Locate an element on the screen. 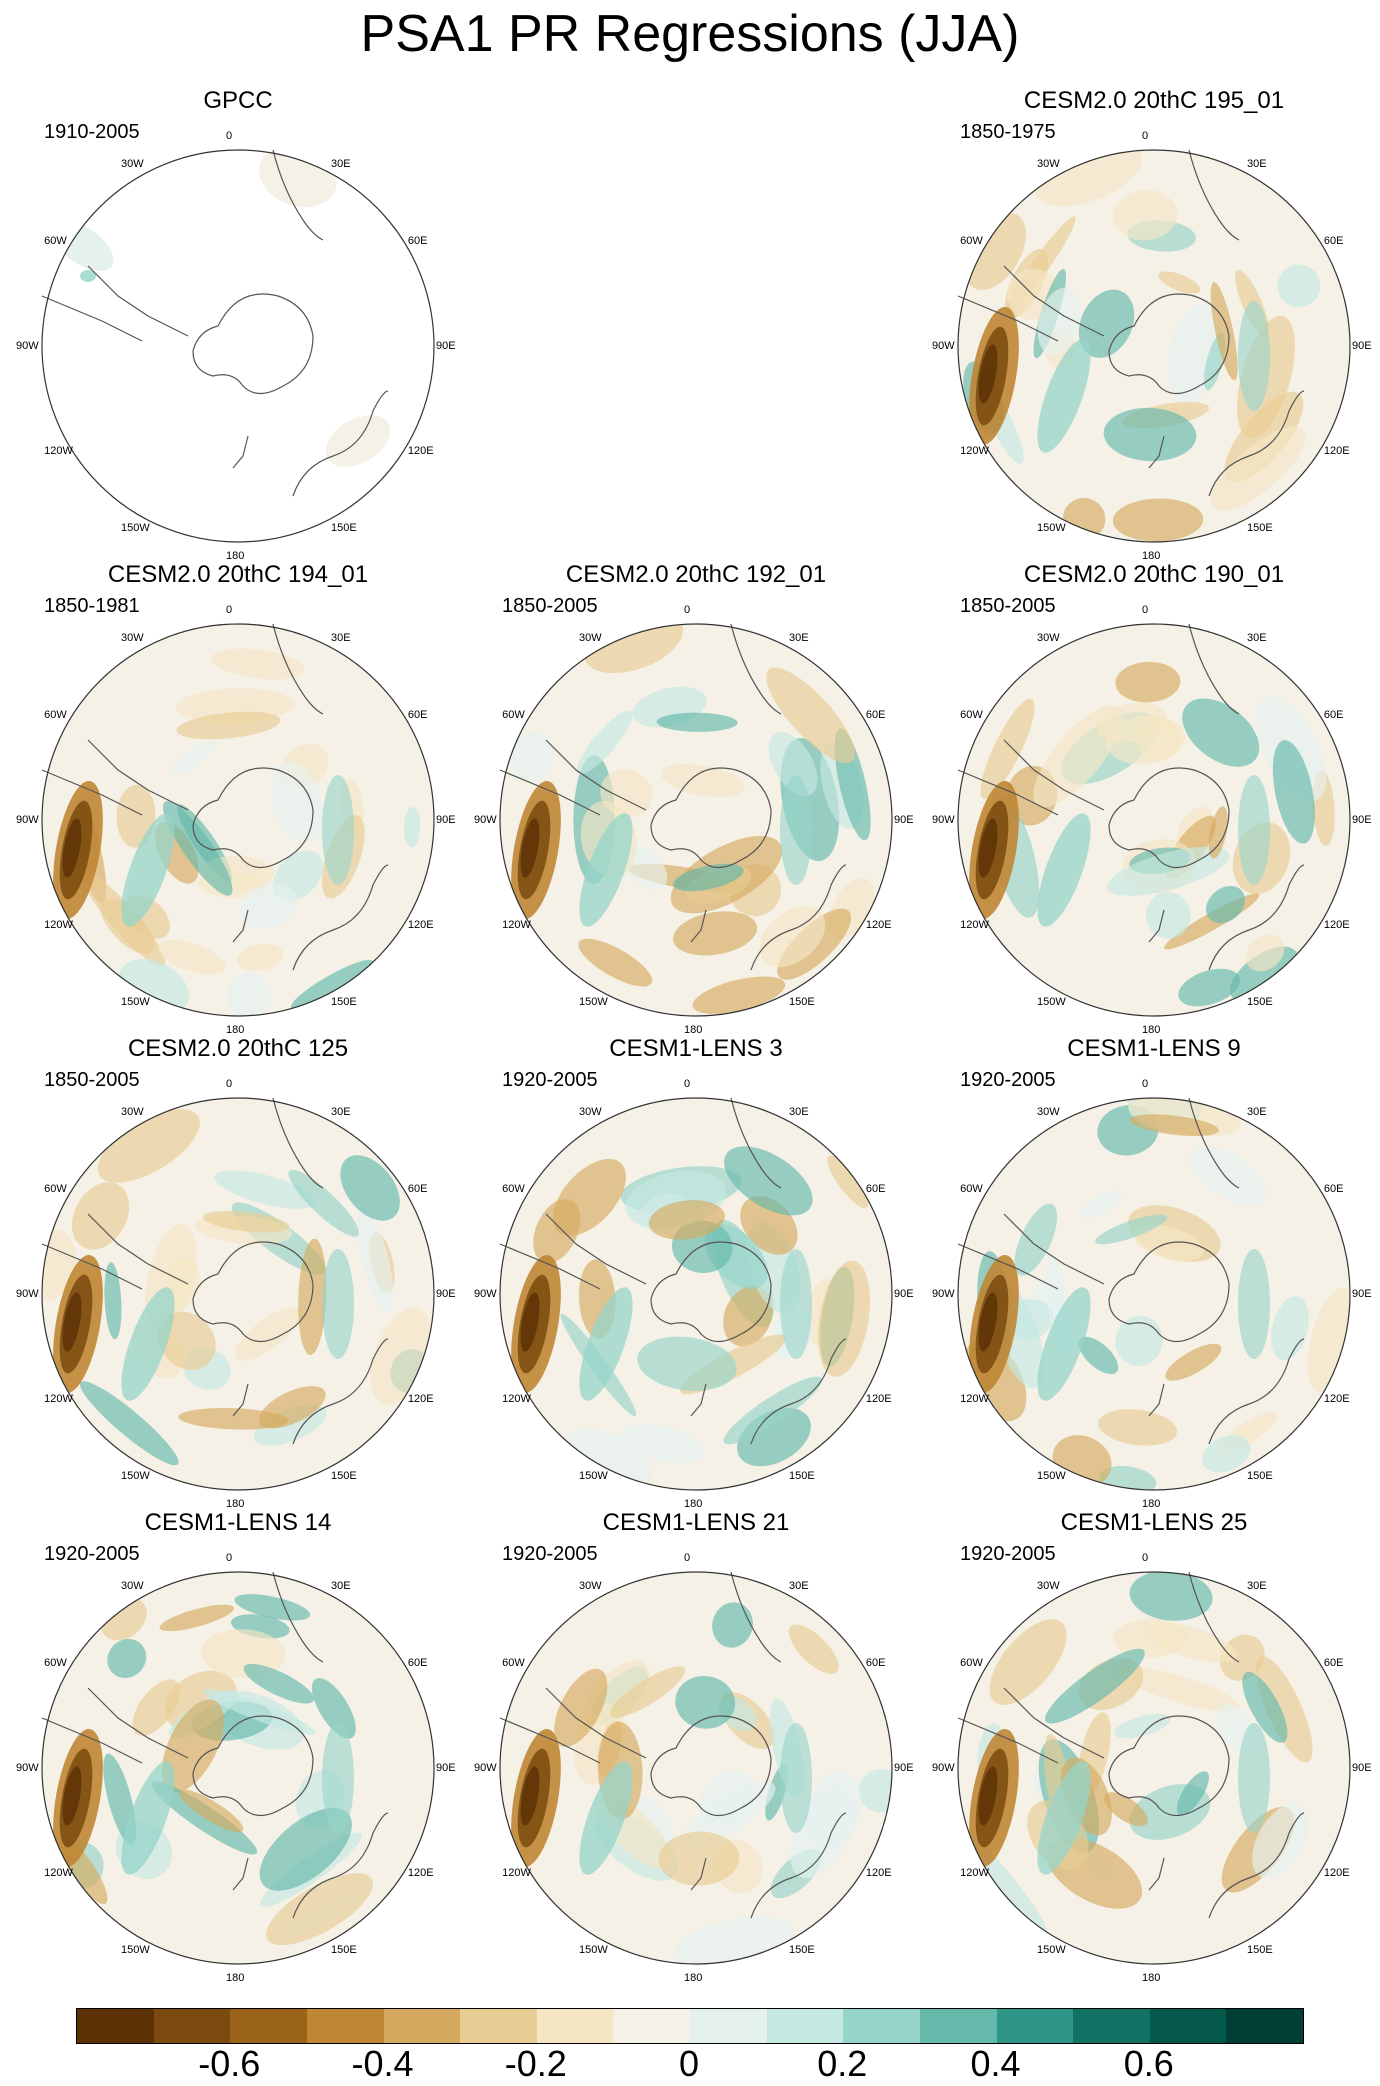  panel-period: 1850-1981 is located at coordinates (92, 606).